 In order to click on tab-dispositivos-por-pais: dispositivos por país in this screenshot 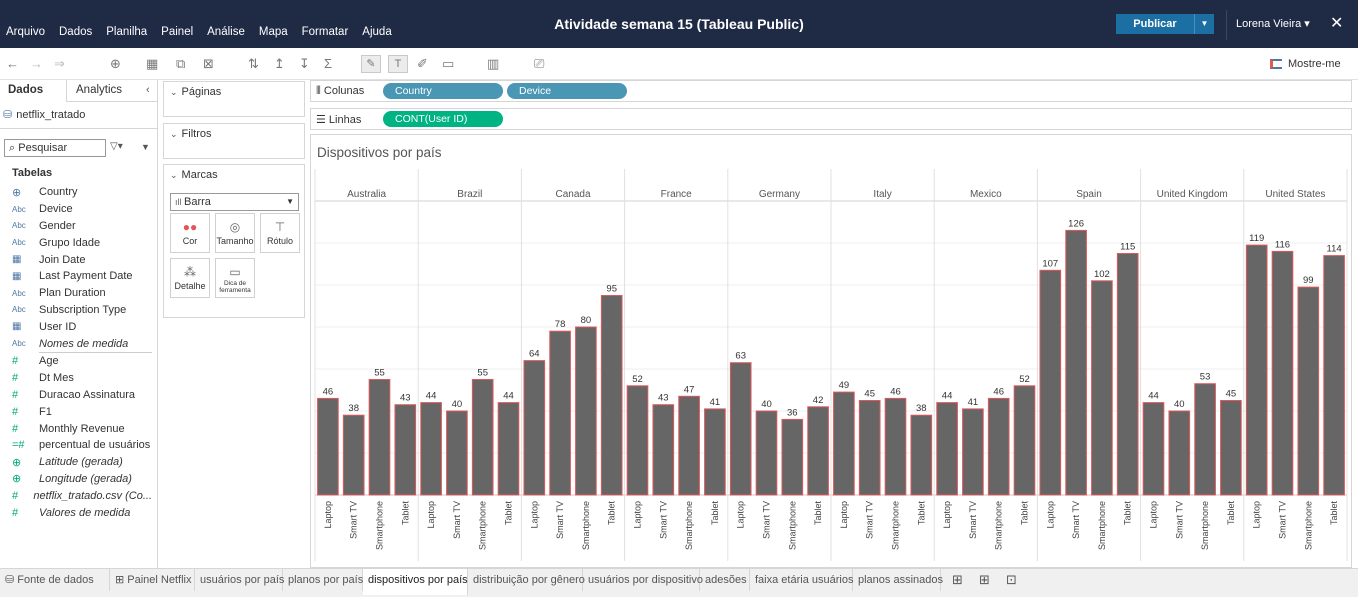, I will do `click(415, 582)`.